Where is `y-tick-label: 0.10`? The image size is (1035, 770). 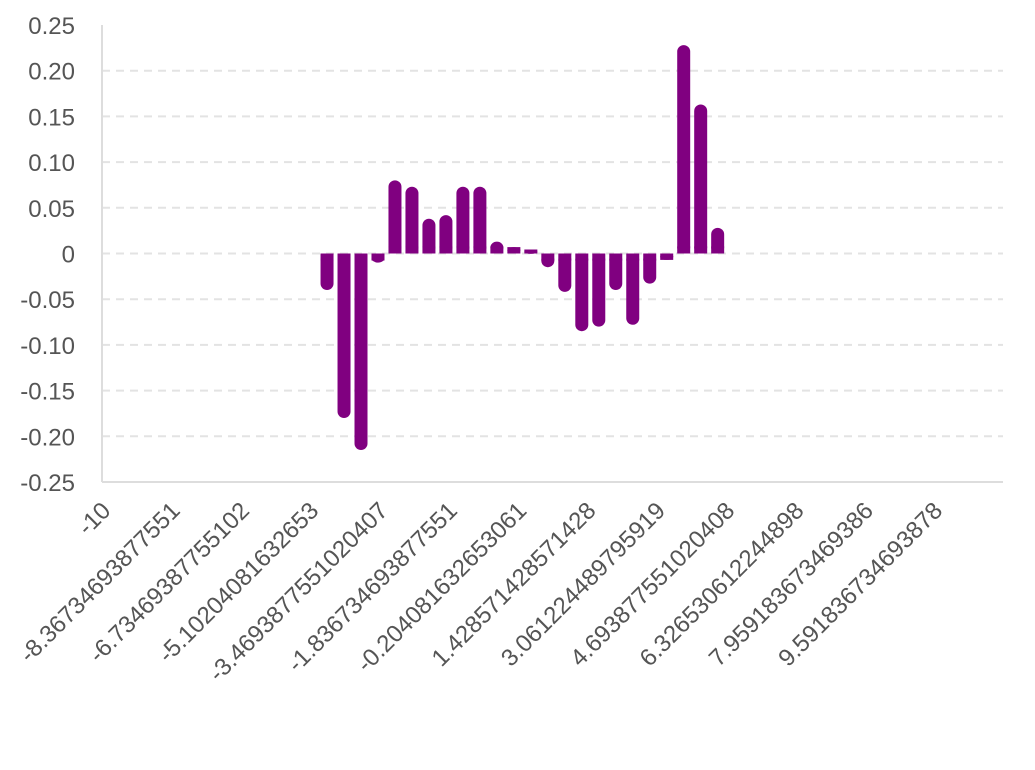 y-tick-label: 0.10 is located at coordinates (51, 163).